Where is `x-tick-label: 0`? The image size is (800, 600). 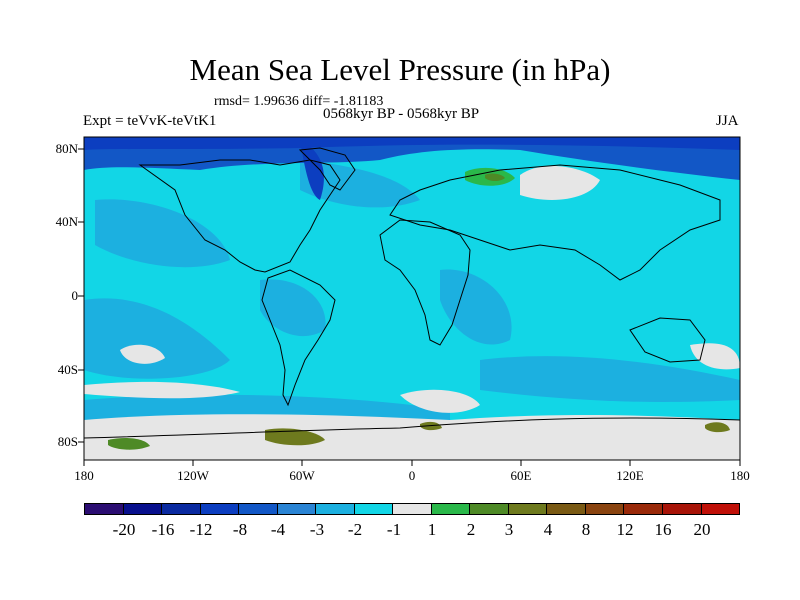 x-tick-label: 0 is located at coordinates (412, 475).